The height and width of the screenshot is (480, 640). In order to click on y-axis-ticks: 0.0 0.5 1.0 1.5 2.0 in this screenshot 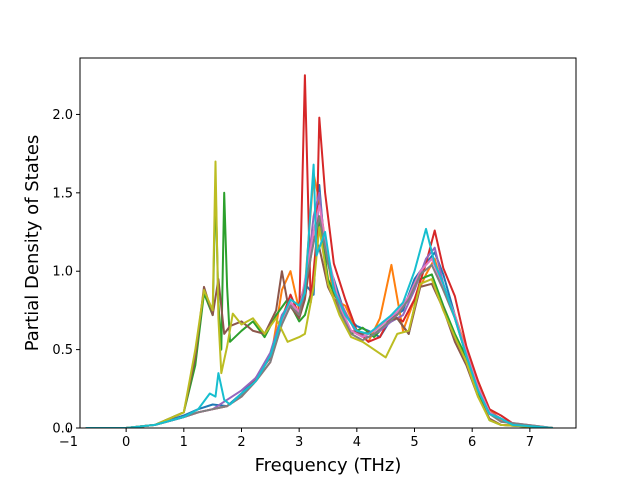, I will do `click(66, 272)`.